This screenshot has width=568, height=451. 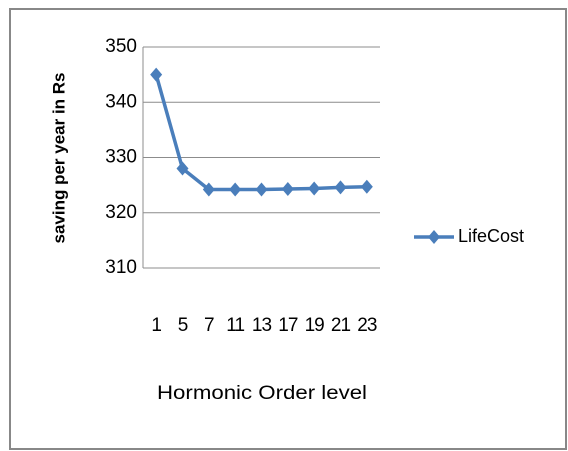 What do you see at coordinates (121, 212) in the screenshot?
I see `y-tick-label: 320` at bounding box center [121, 212].